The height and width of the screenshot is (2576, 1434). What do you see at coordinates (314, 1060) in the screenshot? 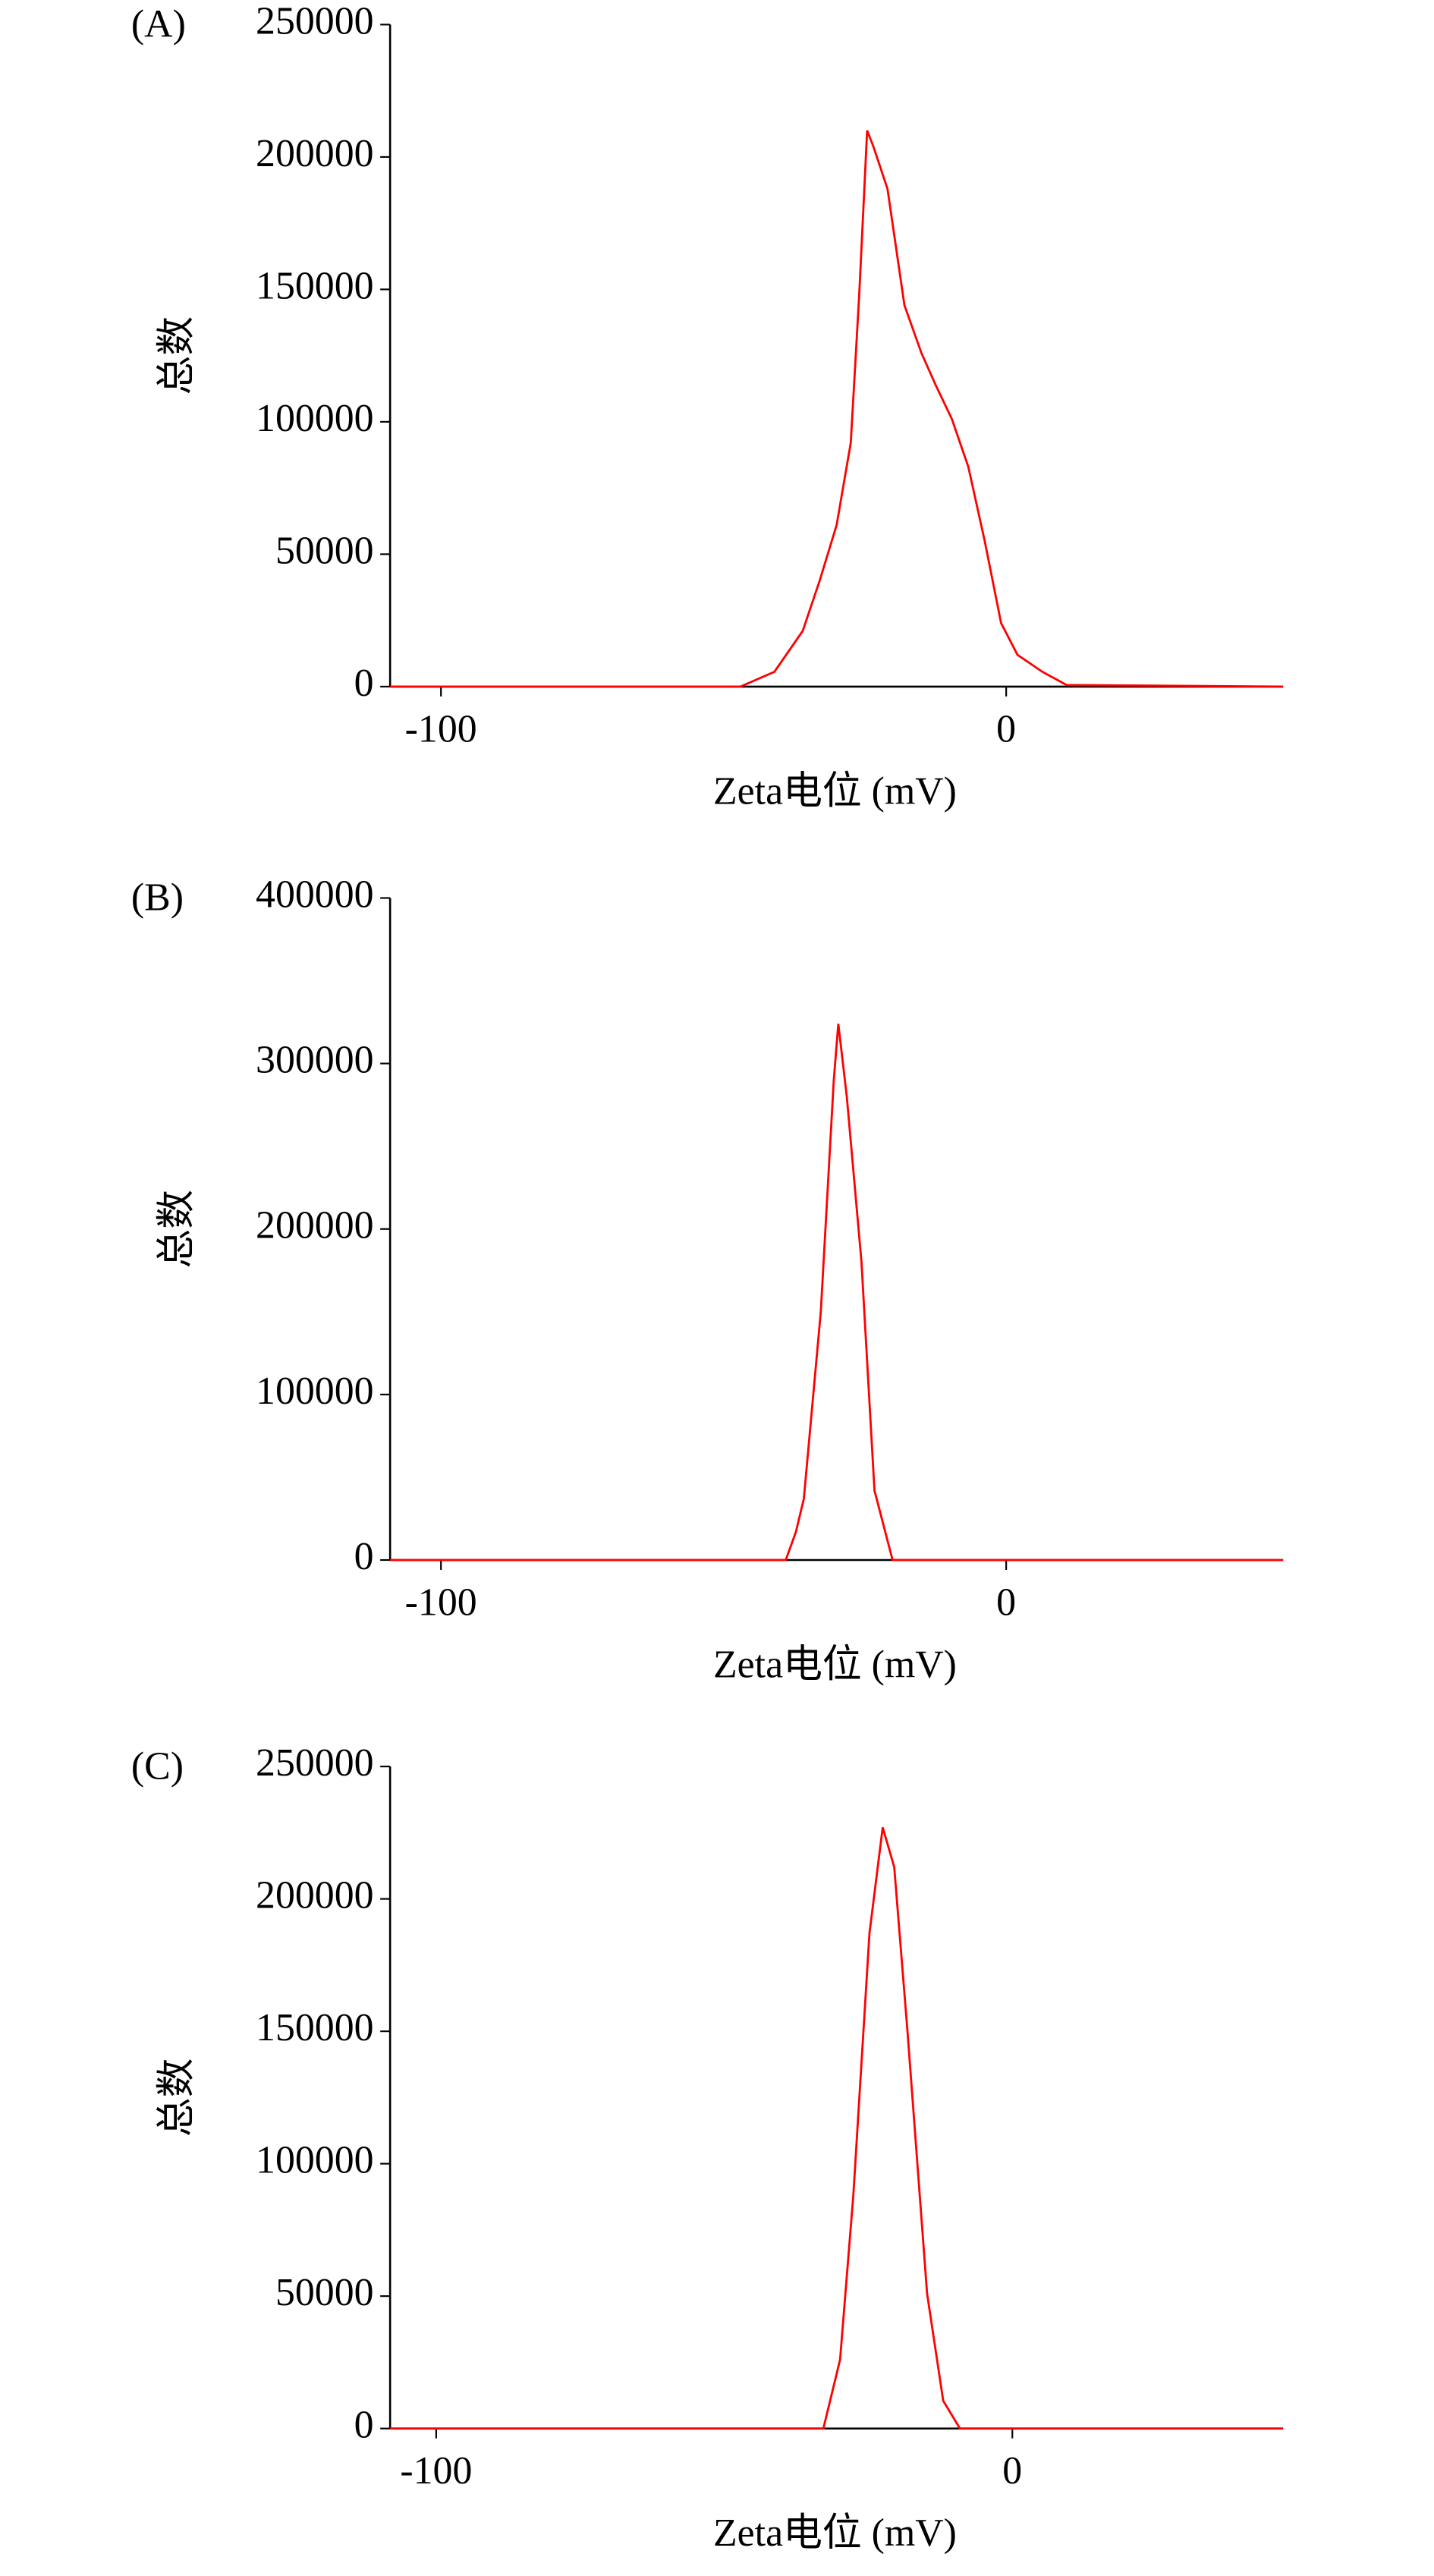
I see `y-tick-label: 300000` at bounding box center [314, 1060].